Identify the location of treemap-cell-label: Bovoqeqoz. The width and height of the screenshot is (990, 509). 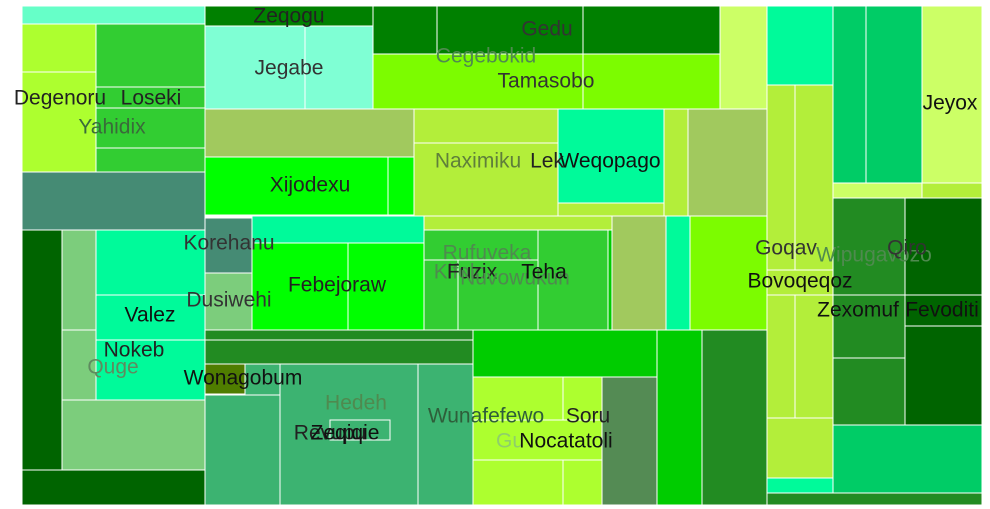
(799, 281).